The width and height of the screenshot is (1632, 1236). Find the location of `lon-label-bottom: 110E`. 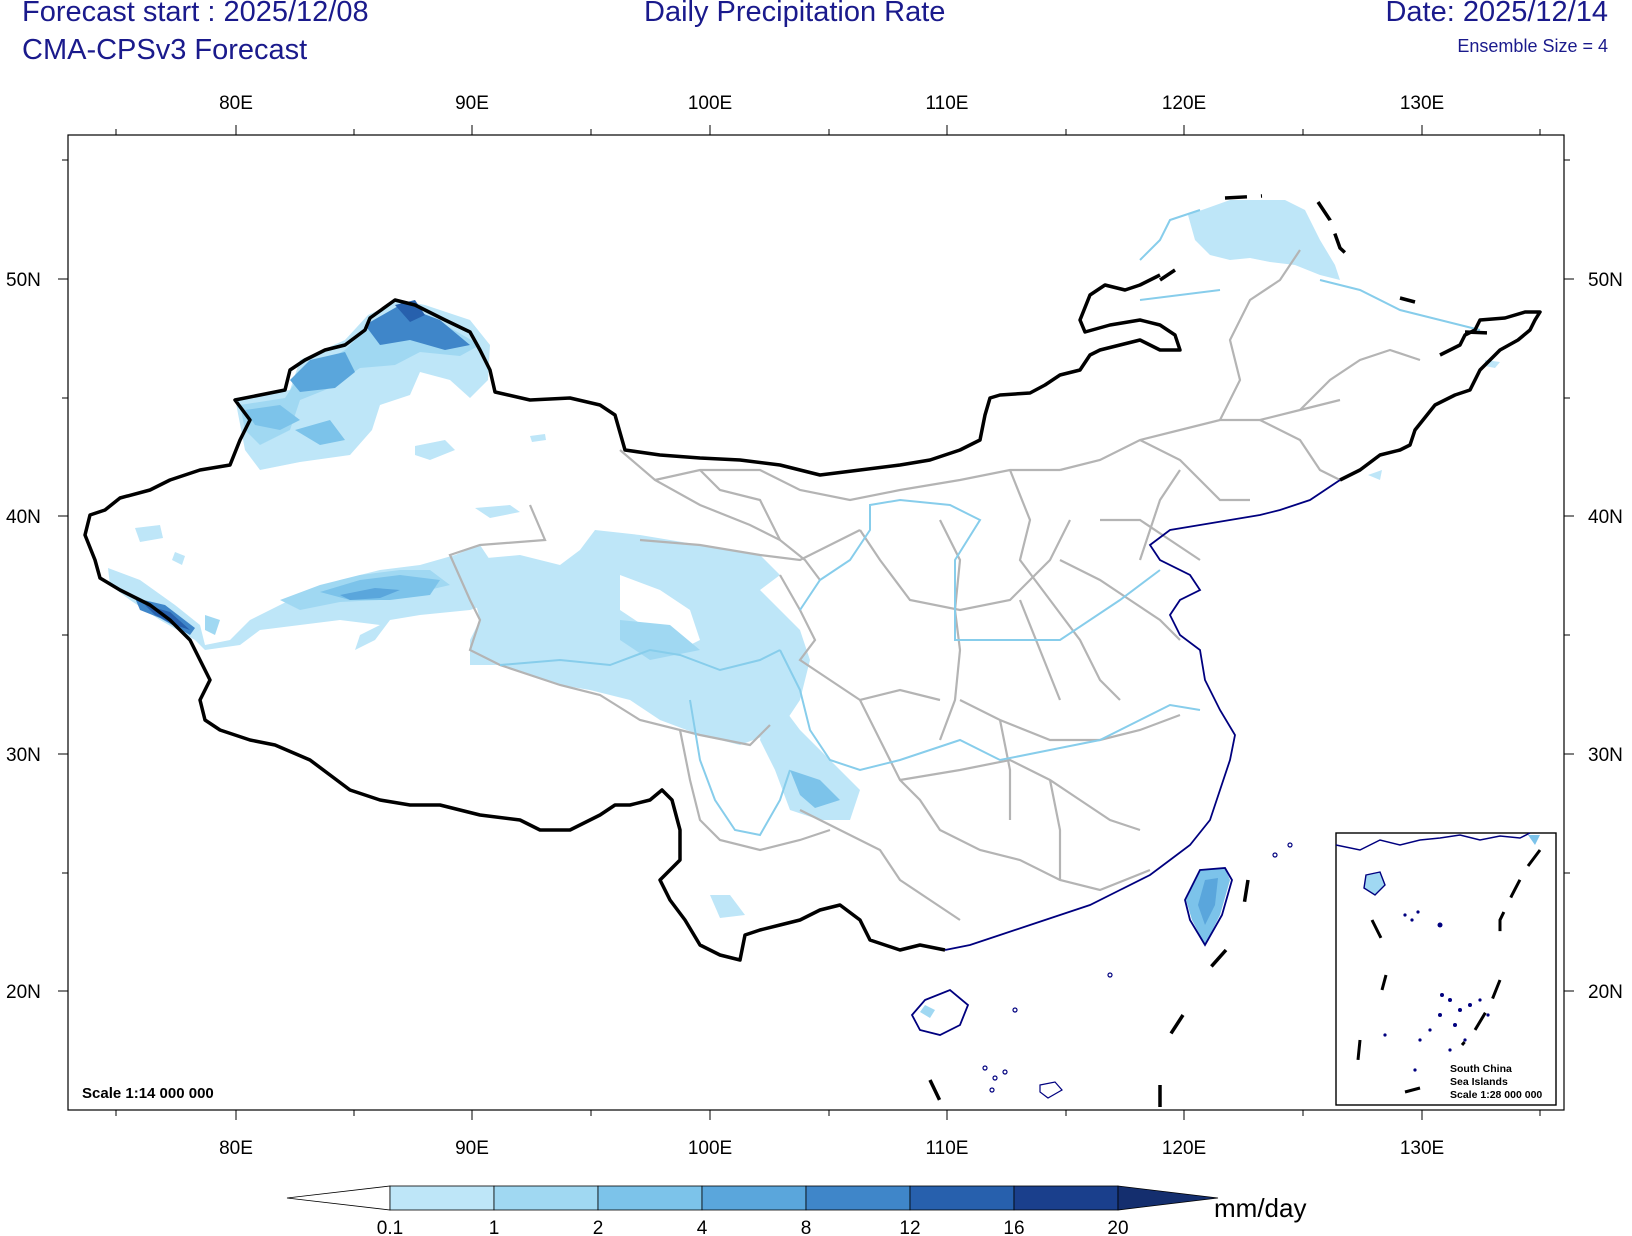

lon-label-bottom: 110E is located at coordinates (947, 1148).